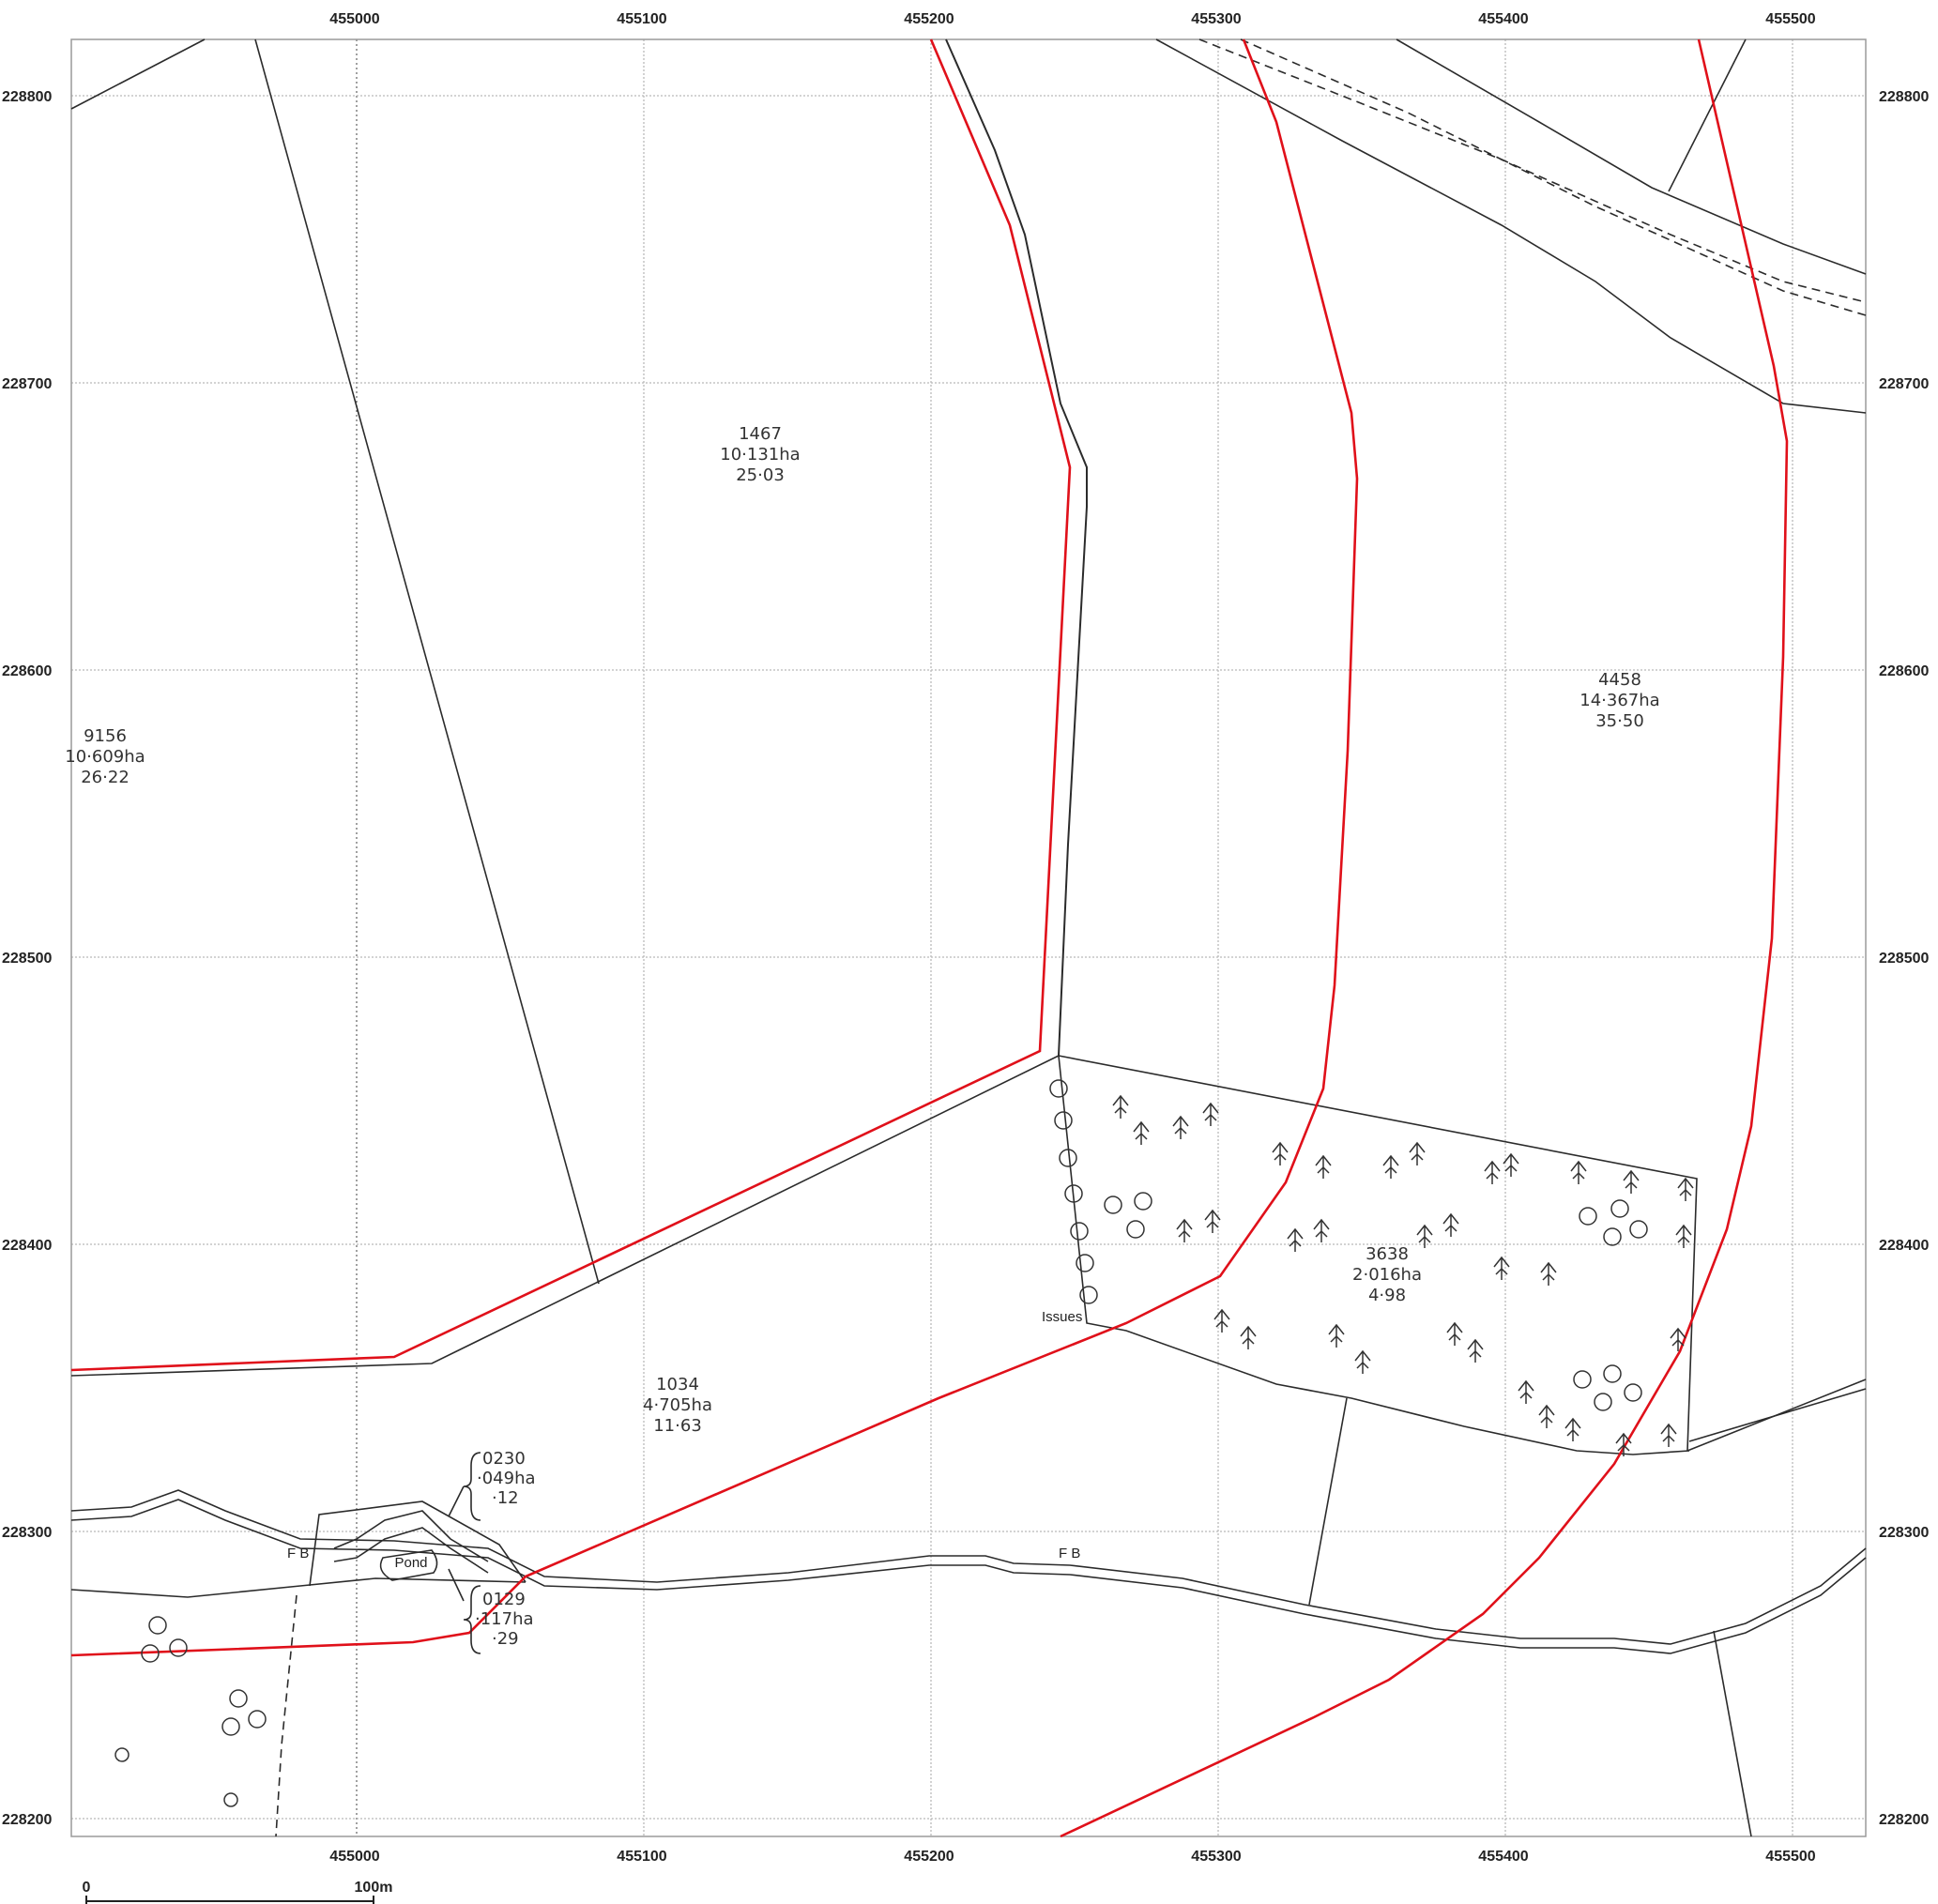 This screenshot has width=1938, height=1904. What do you see at coordinates (506, 1478) in the screenshot?
I see `parcel-area-ha: ·049ha` at bounding box center [506, 1478].